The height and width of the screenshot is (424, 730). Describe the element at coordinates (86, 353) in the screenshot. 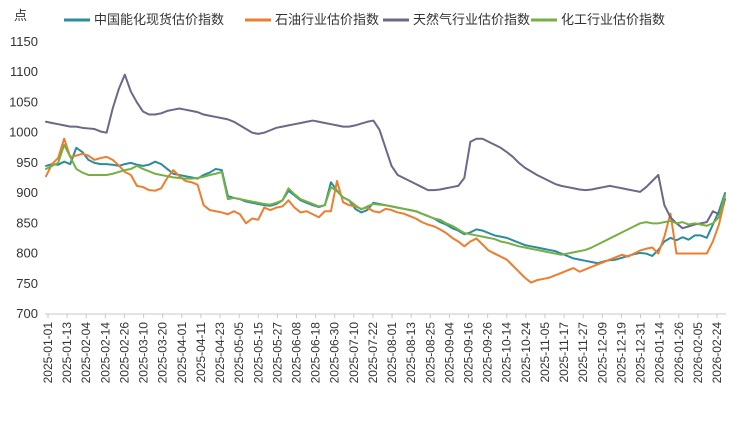

I see `x-tick-label: 2025-02-04` at that location.